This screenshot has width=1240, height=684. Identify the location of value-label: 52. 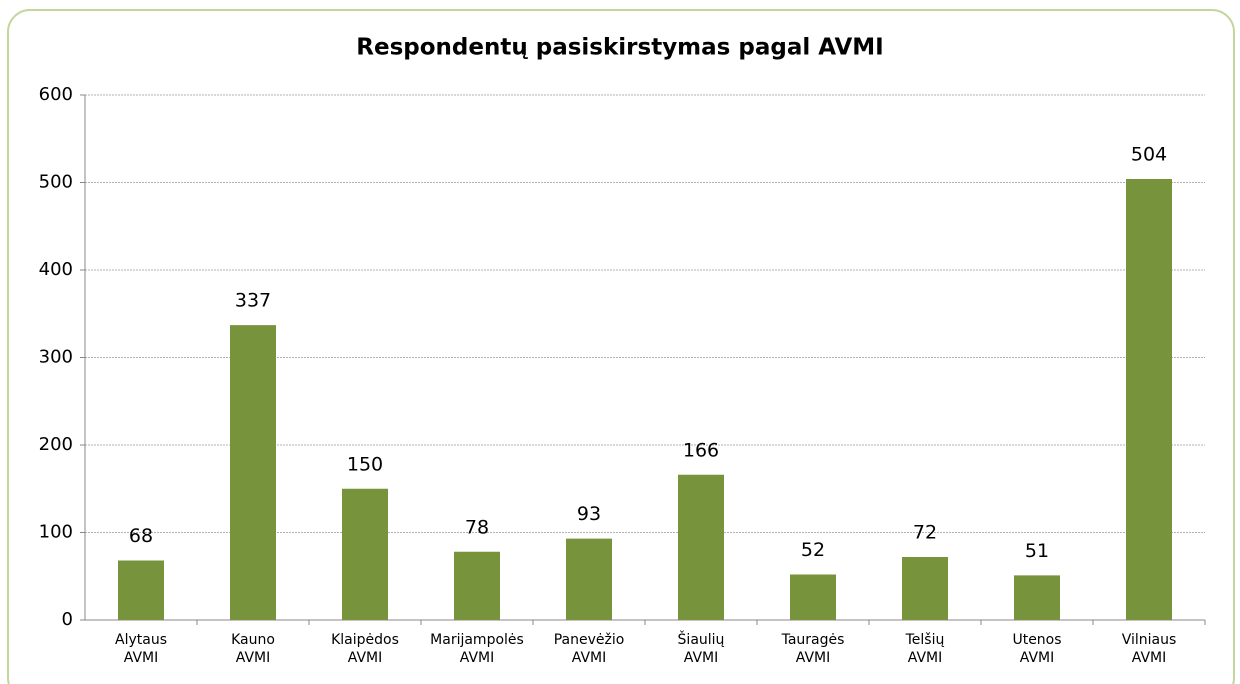
(813, 550).